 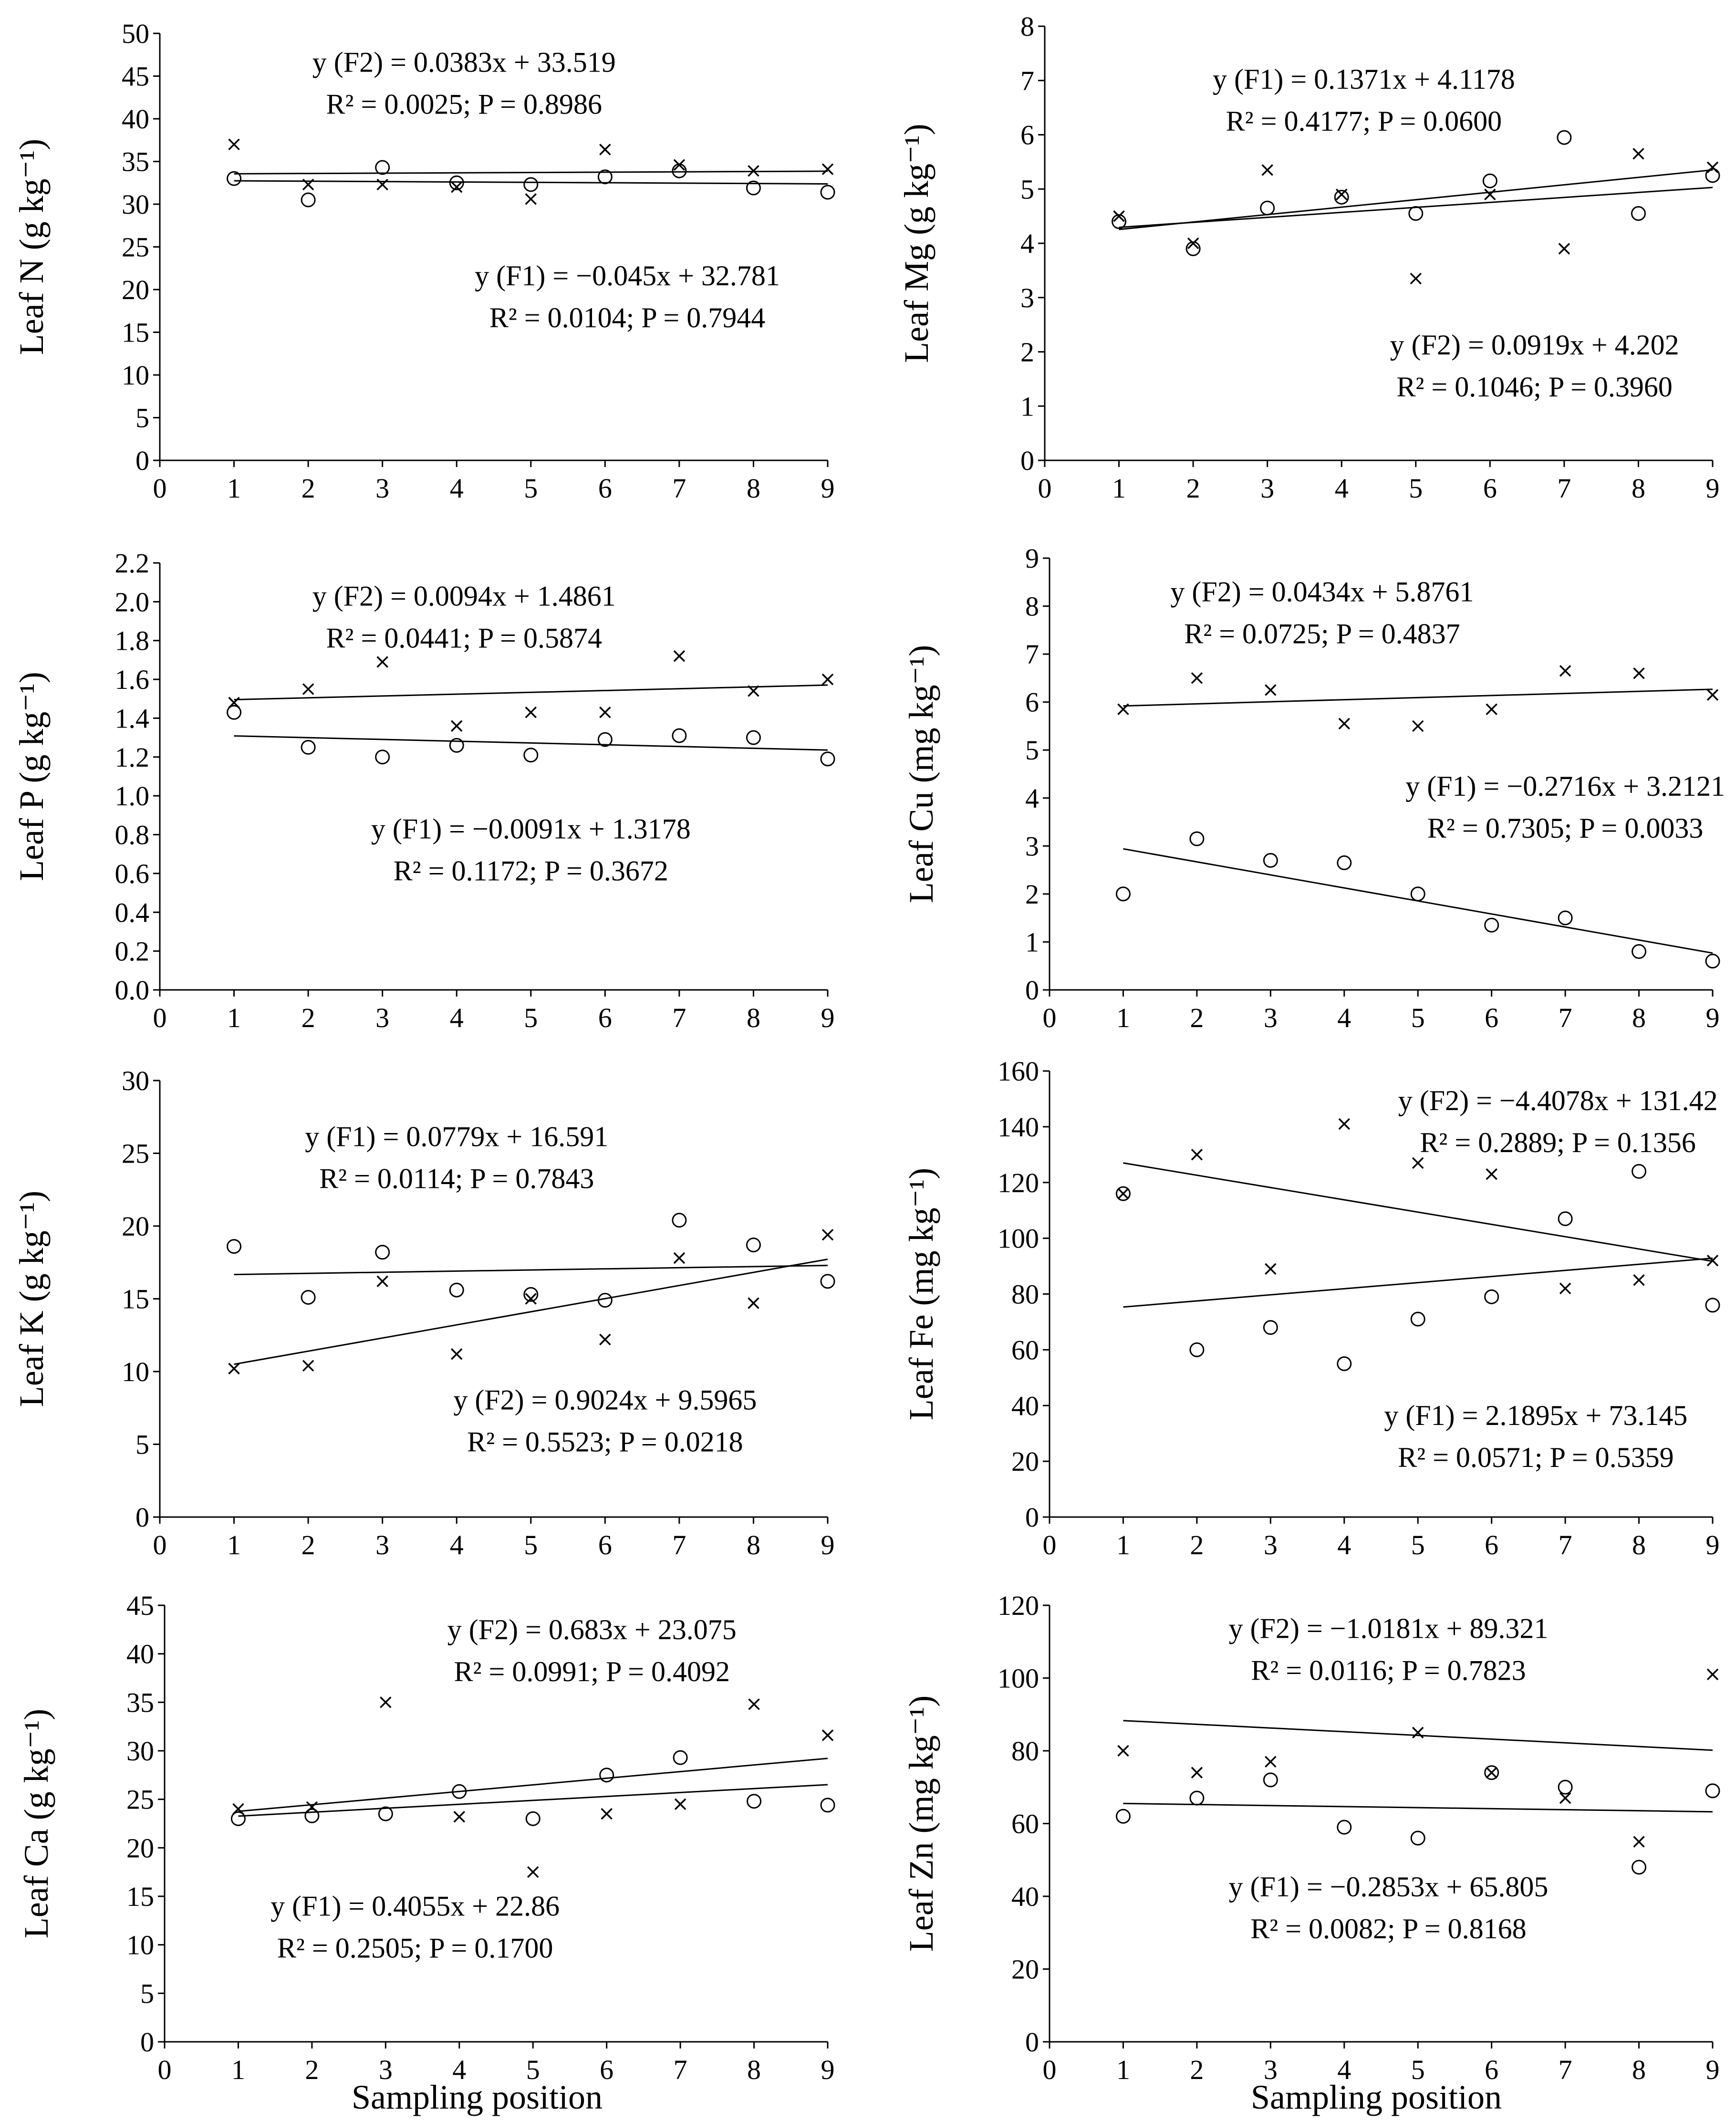 What do you see at coordinates (132, 601) in the screenshot?
I see `p-y-tick-label: 2.0` at bounding box center [132, 601].